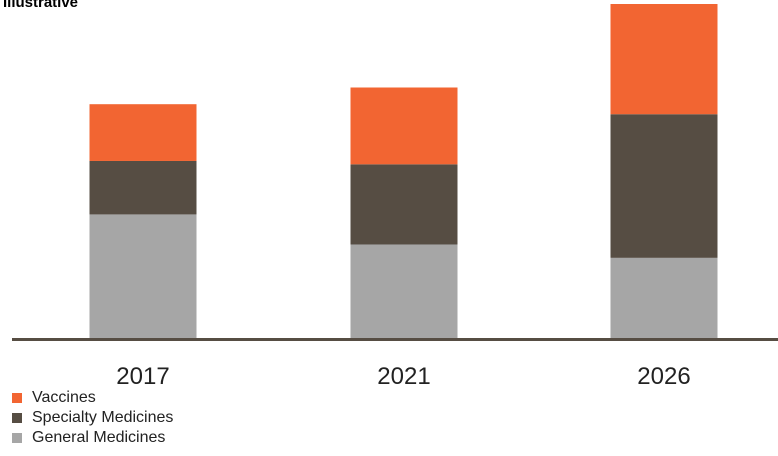 This screenshot has height=456, width=778. I want to click on legend-label-general-medicines: General Medicines, so click(99, 437).